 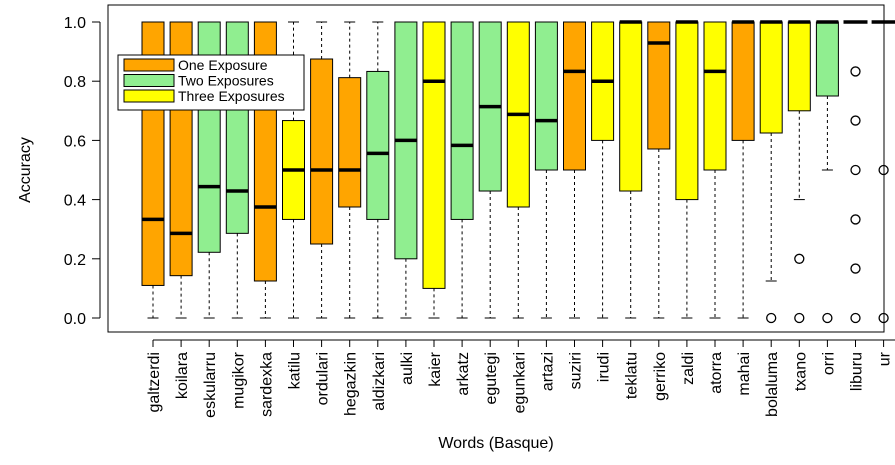 I want to click on box-hegazkin, so click(x=350, y=170).